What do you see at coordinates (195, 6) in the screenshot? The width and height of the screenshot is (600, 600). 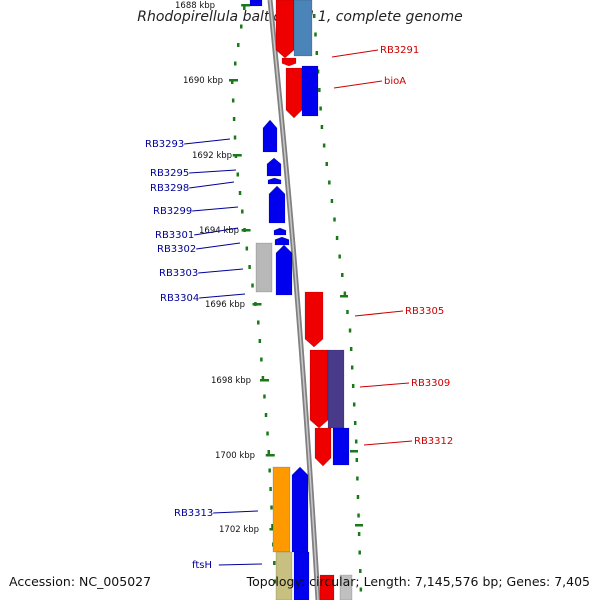 I see `ruler-label: 1688 kbp` at bounding box center [195, 6].